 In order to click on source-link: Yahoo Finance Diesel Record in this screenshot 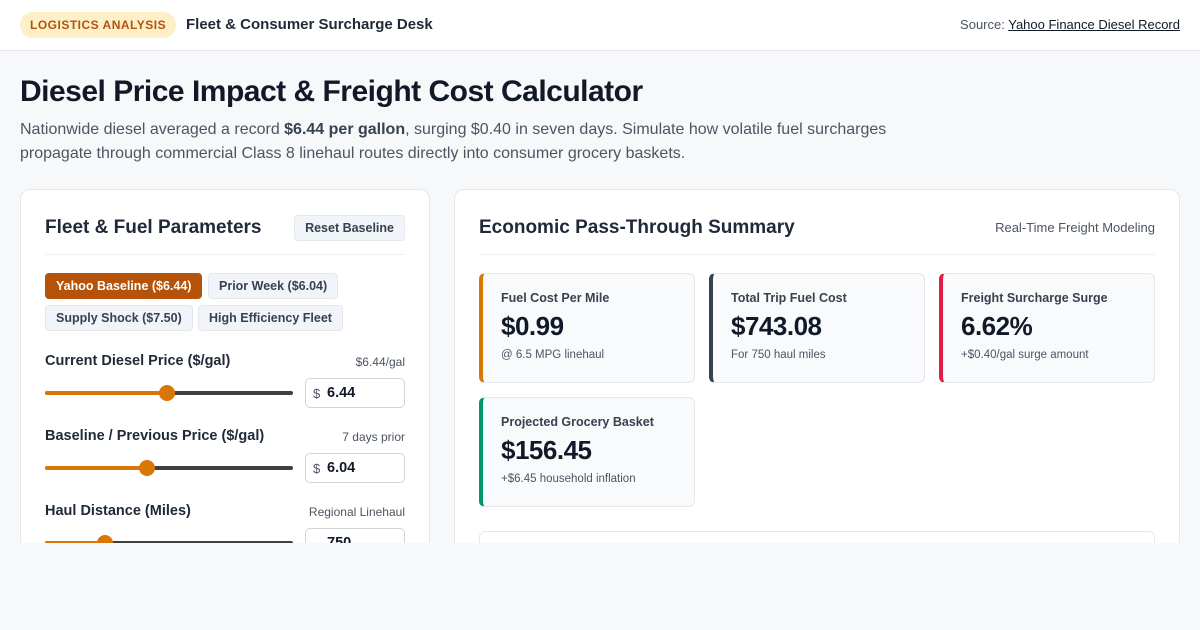, I will do `click(1094, 24)`.